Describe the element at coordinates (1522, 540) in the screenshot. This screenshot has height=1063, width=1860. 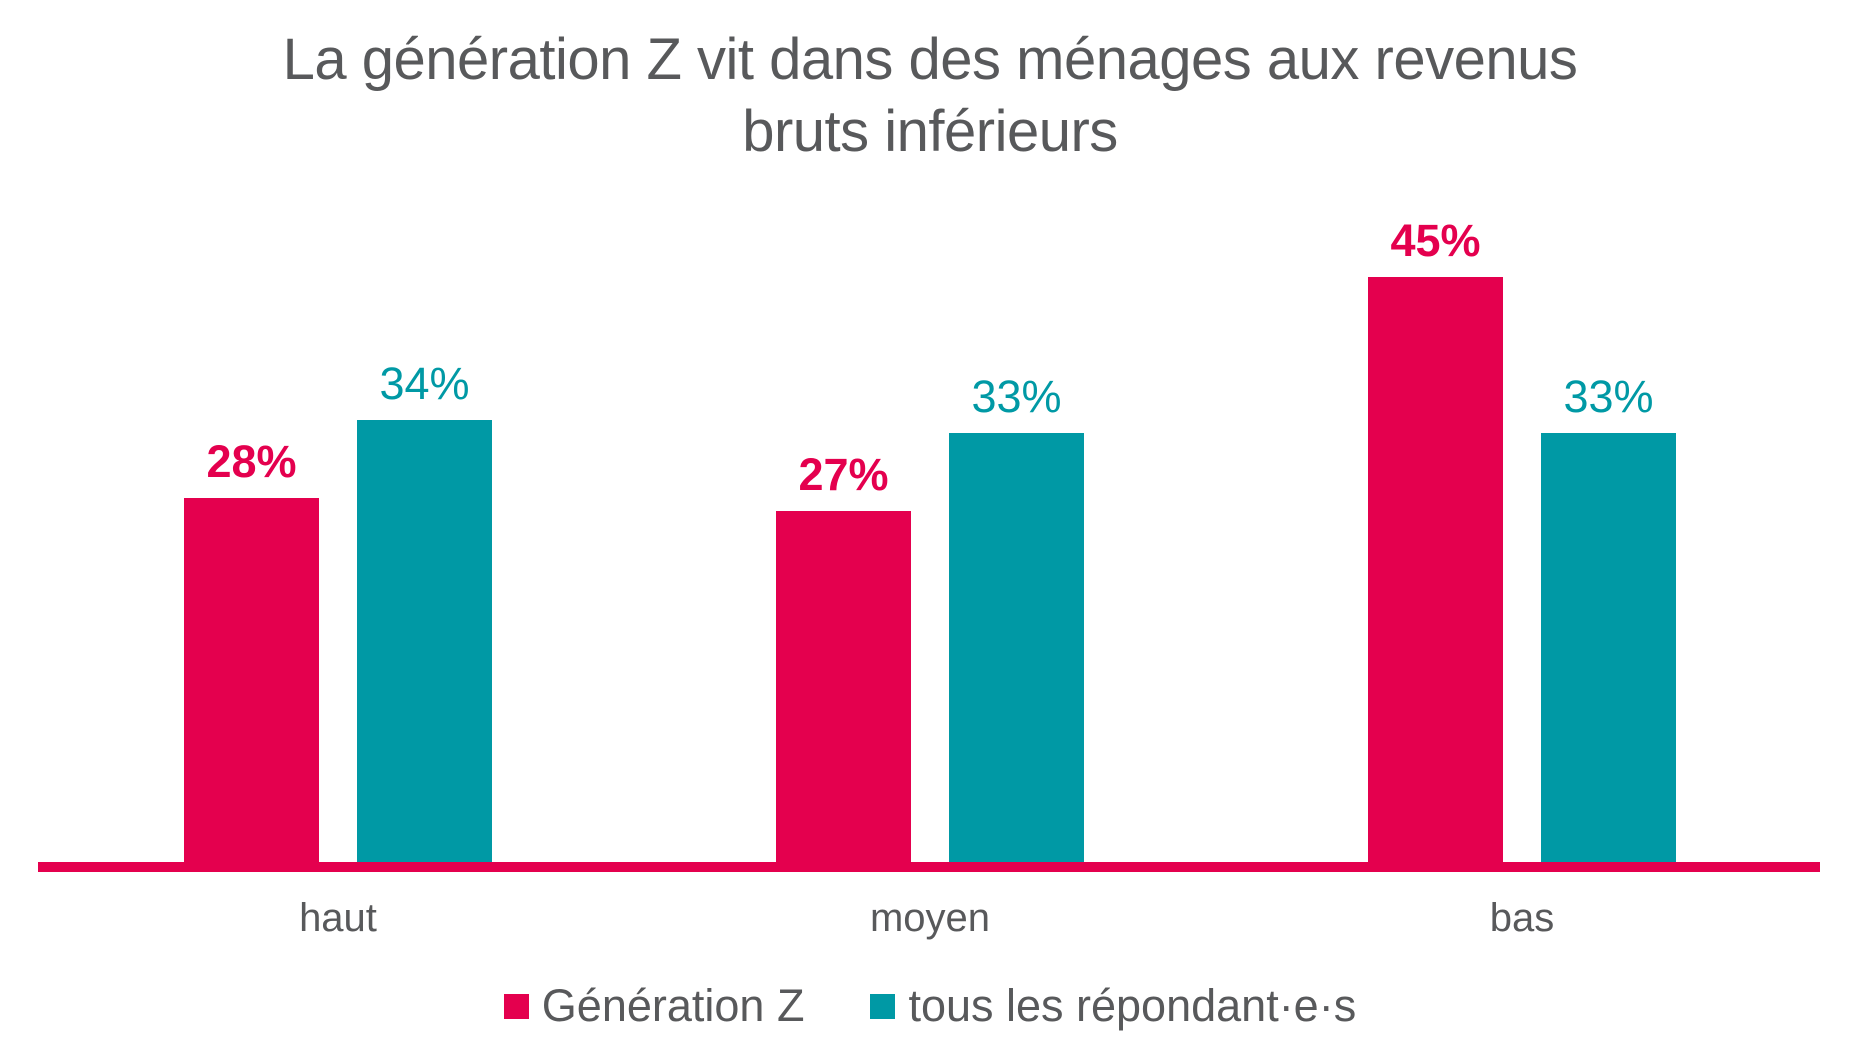
I see `bar-group-bas: 45% 33%` at that location.